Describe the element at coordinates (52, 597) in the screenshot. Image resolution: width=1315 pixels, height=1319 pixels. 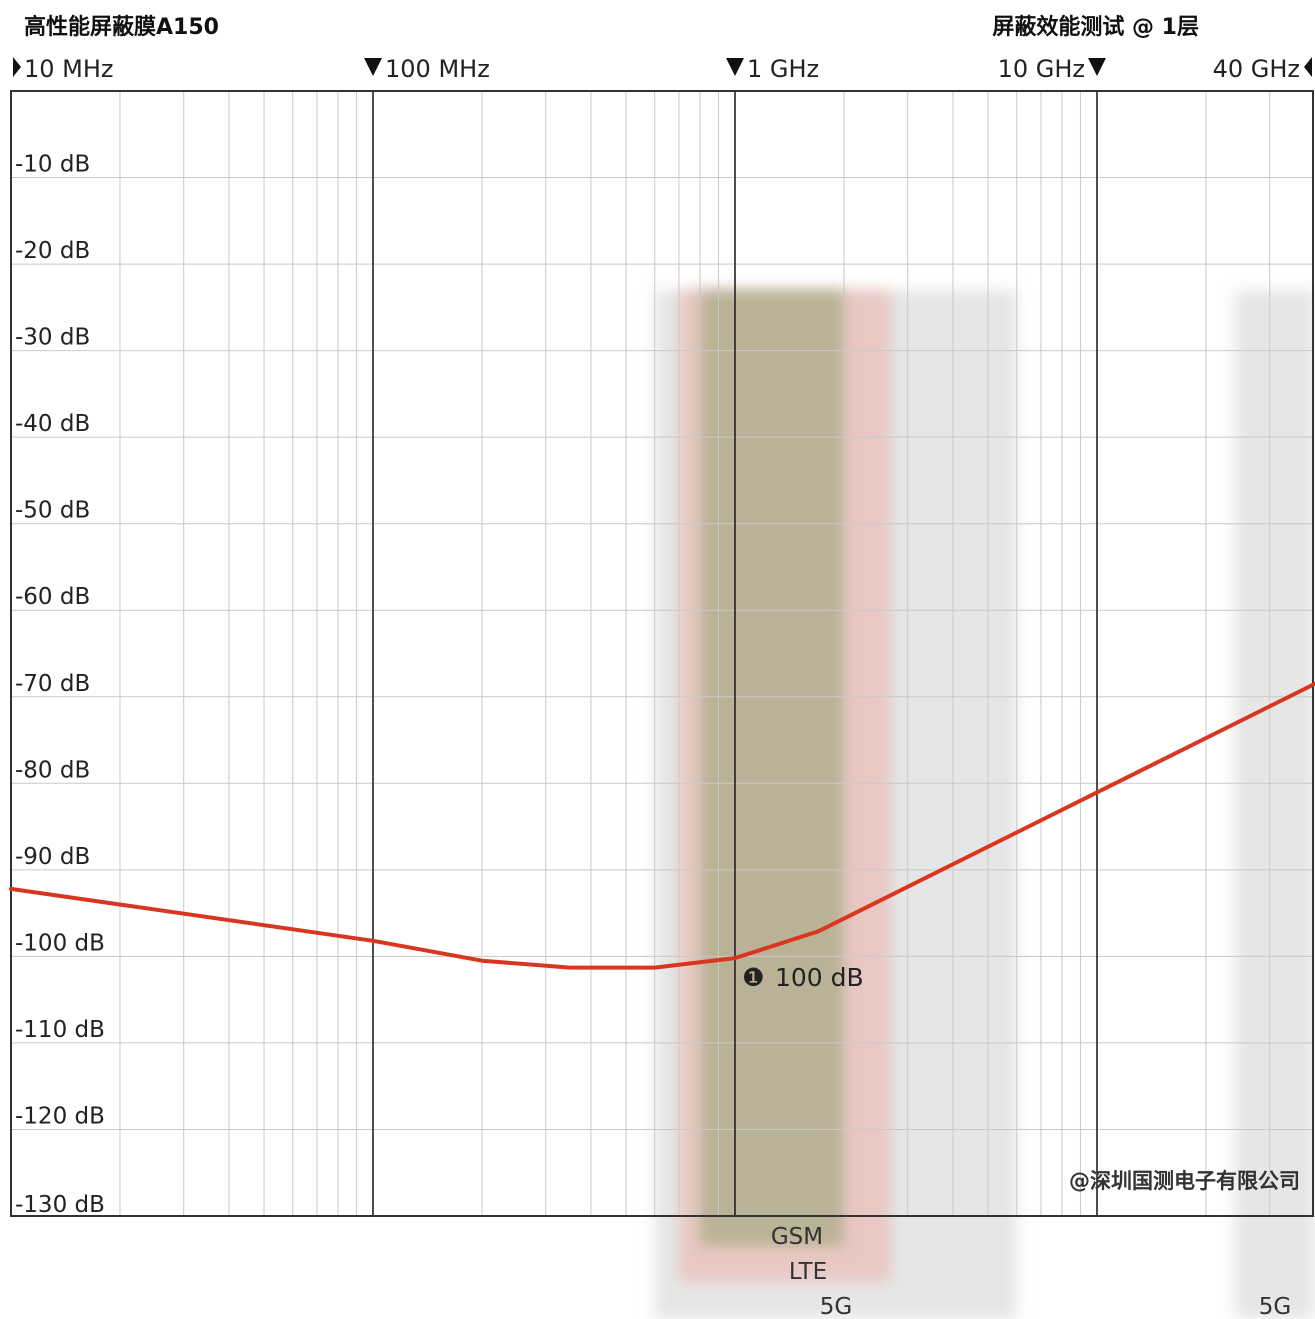
I see `y-tick-label: -60 dB` at that location.